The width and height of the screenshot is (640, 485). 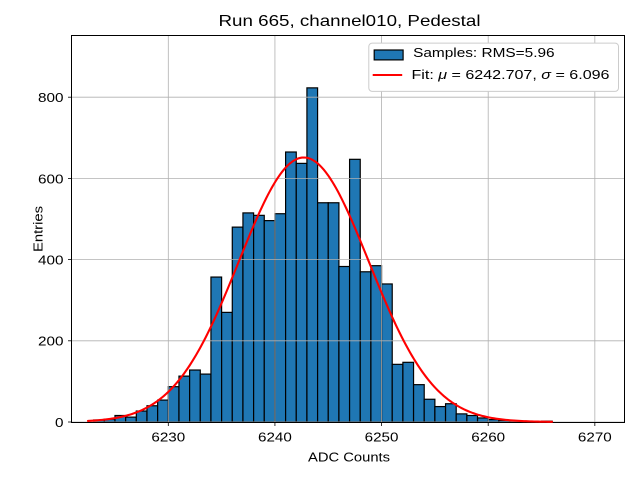 I want to click on svg-text: 6260, so click(x=488, y=436).